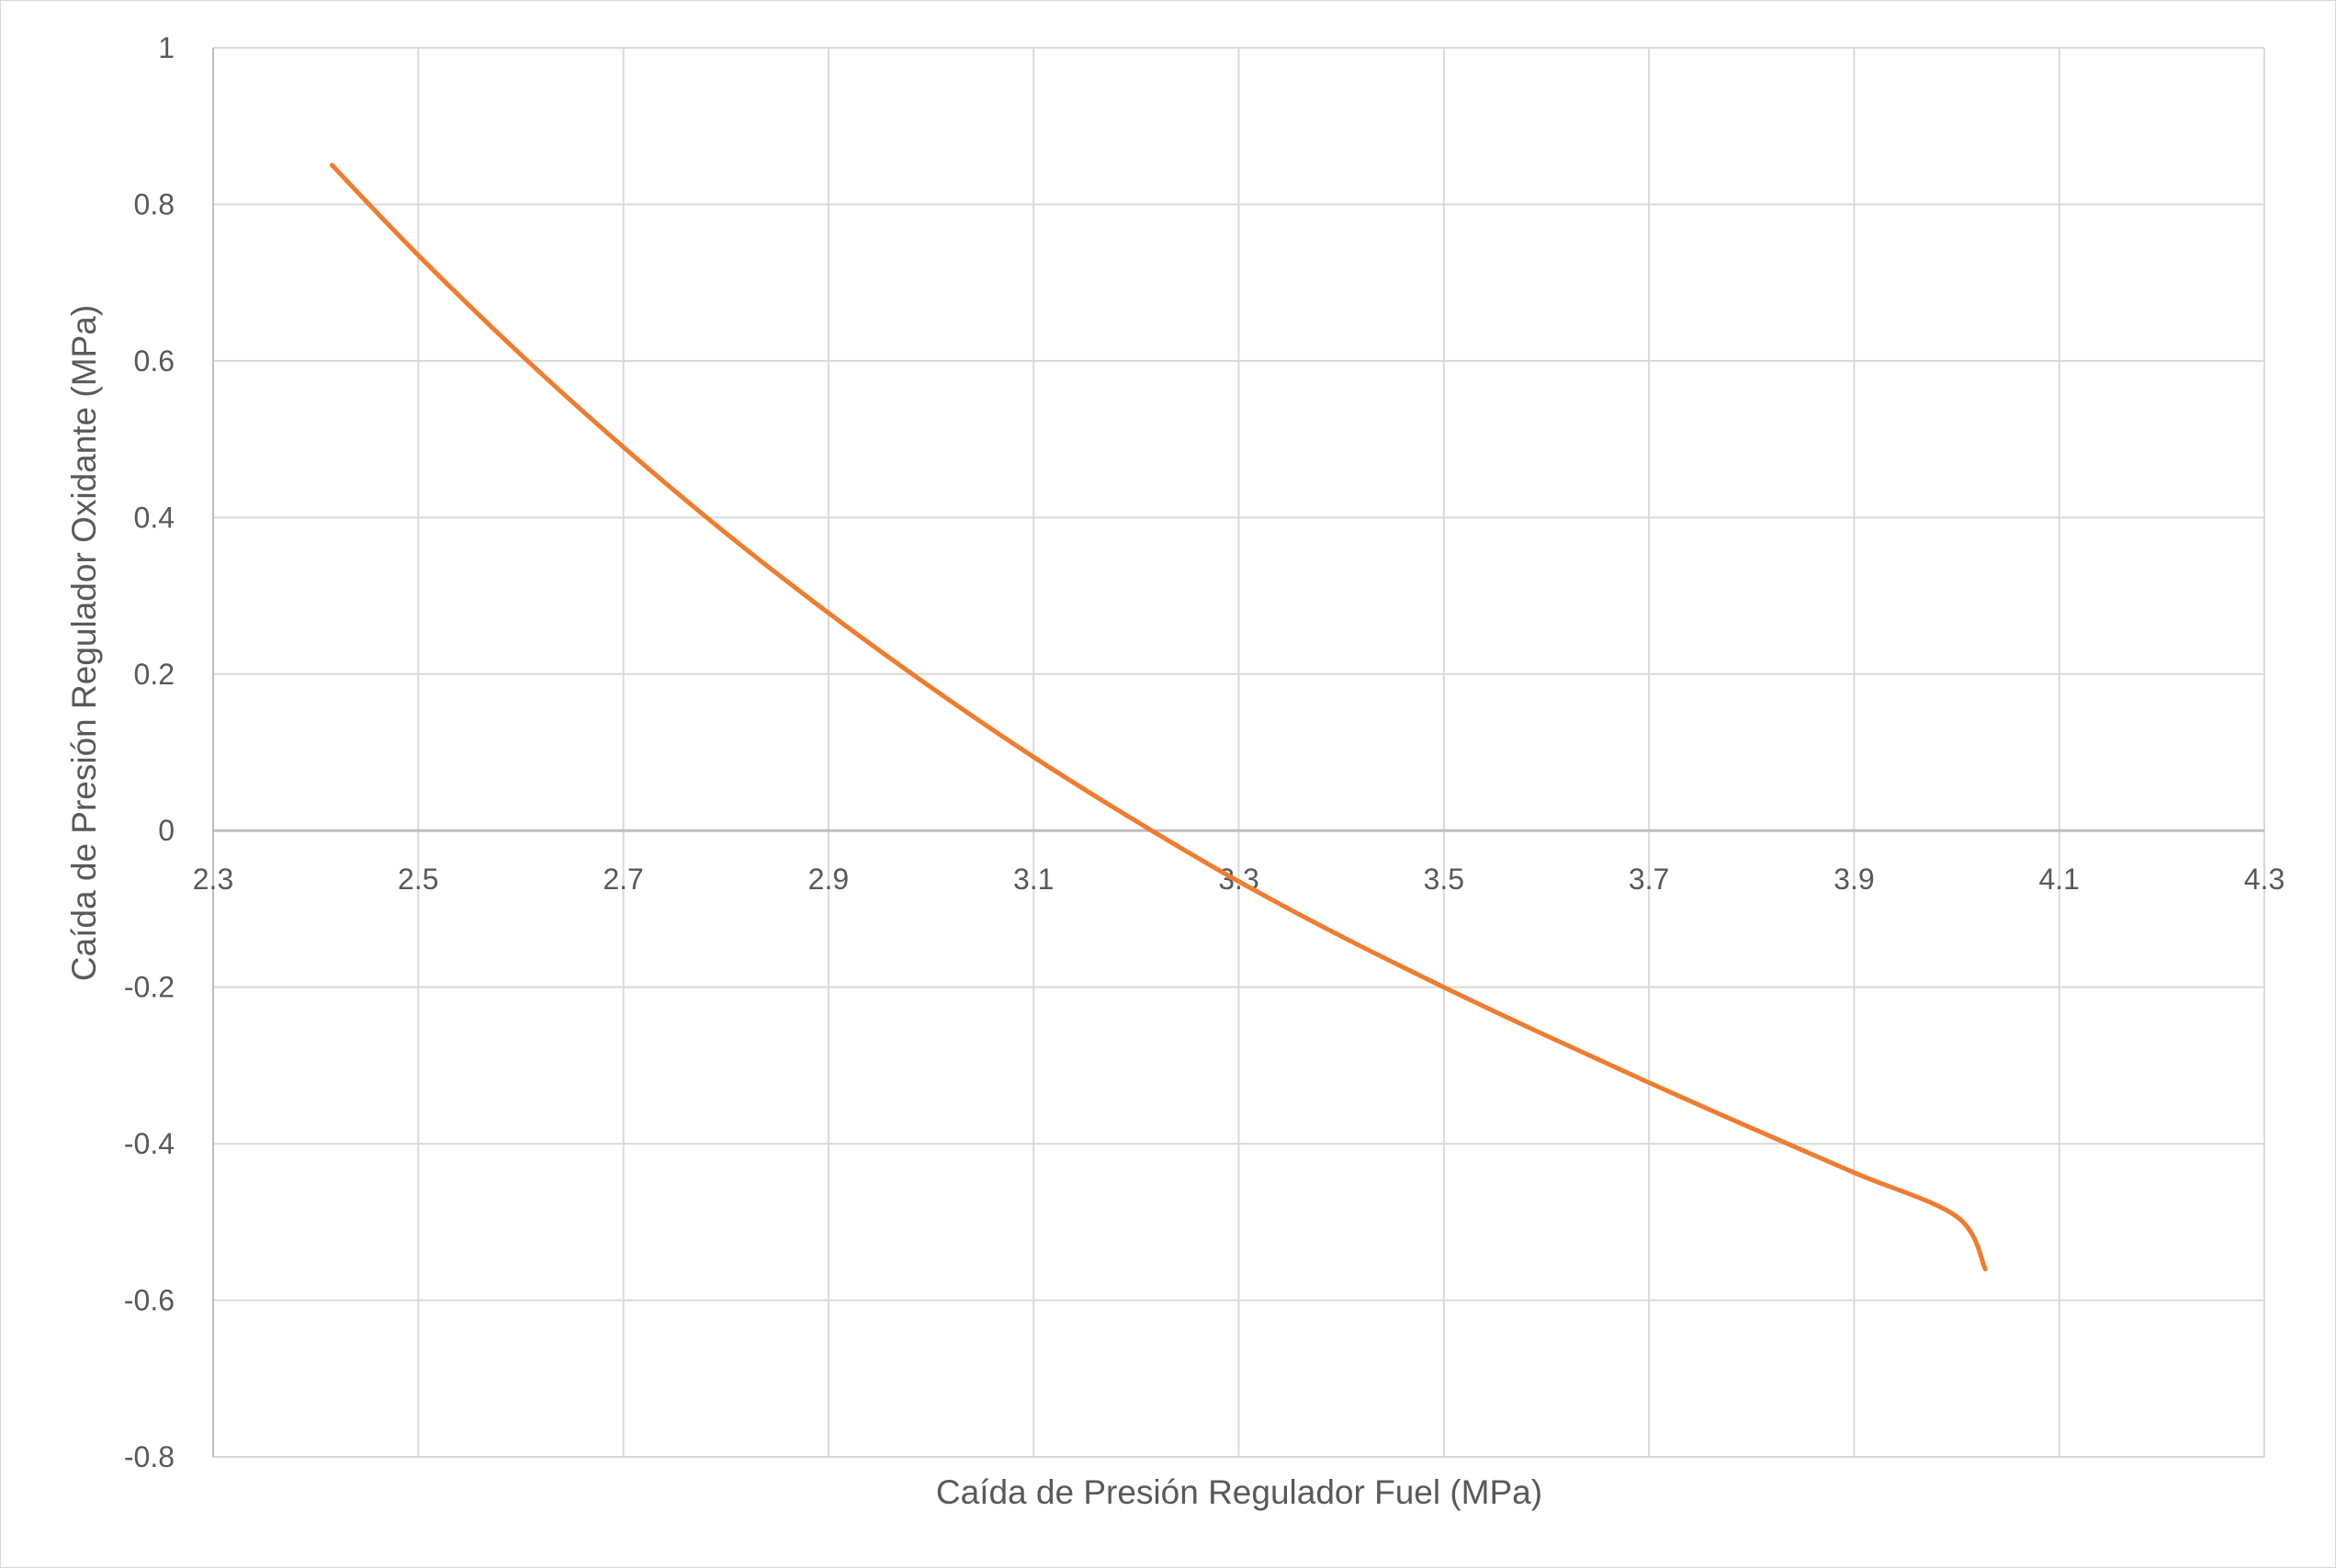 The image size is (2336, 1568). I want to click on x-tick-label: 4.3, so click(2264, 879).